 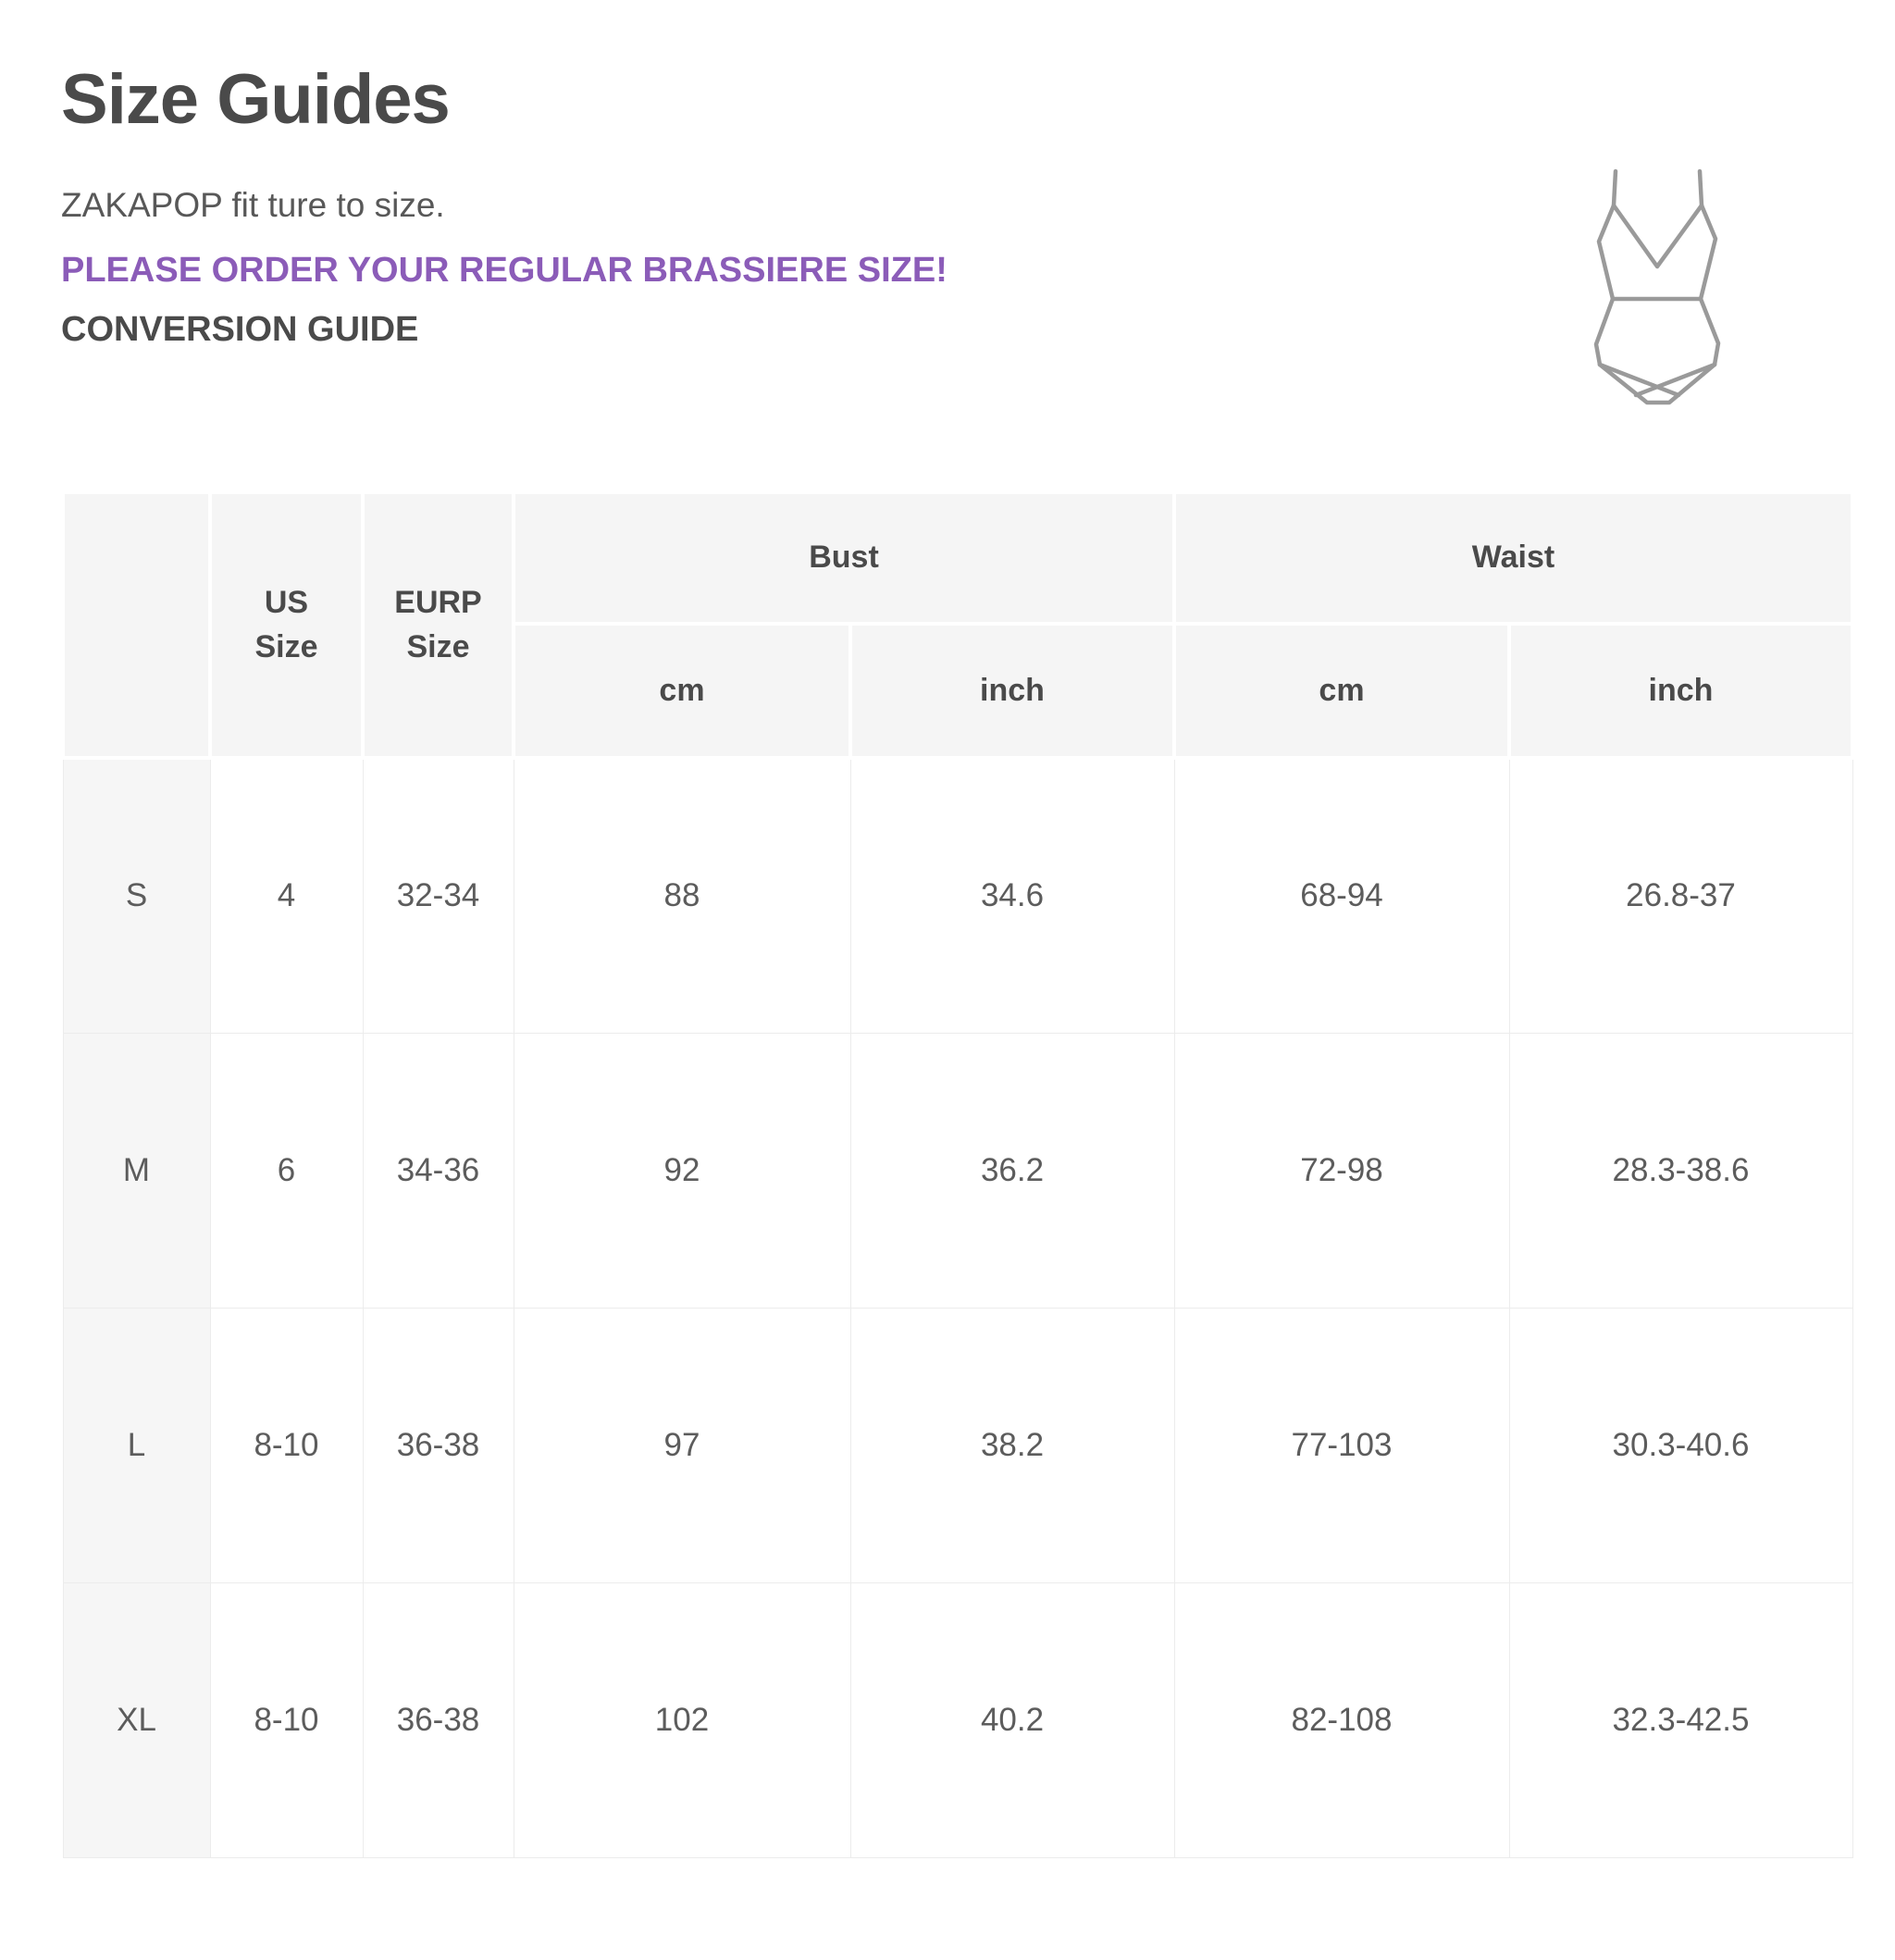 What do you see at coordinates (1341, 691) in the screenshot?
I see `waist-cm-header-cell: cm` at bounding box center [1341, 691].